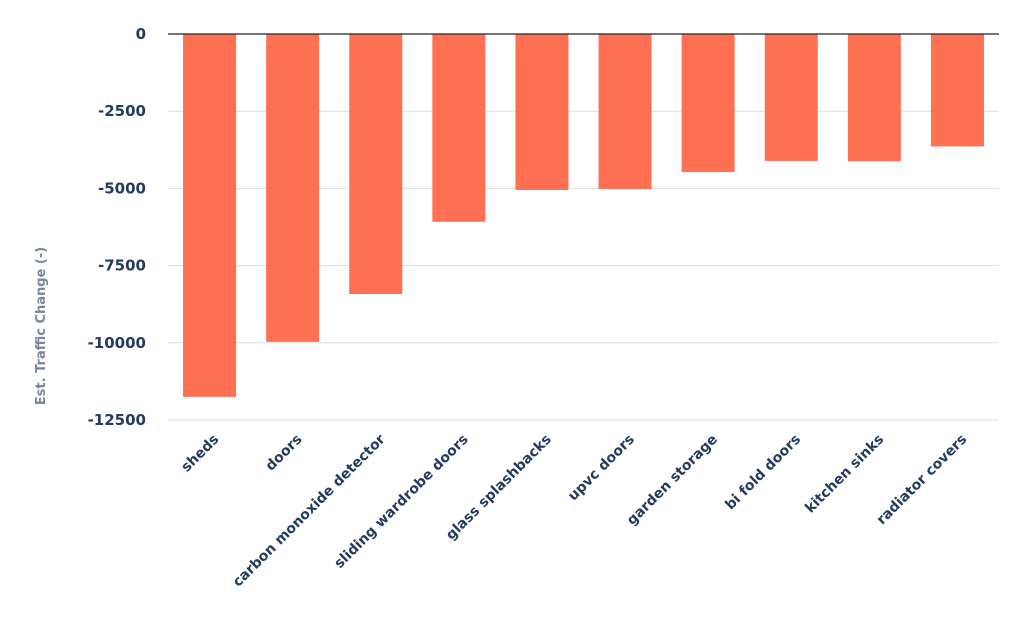  What do you see at coordinates (200, 454) in the screenshot?
I see `x-tick-label: sheds` at bounding box center [200, 454].